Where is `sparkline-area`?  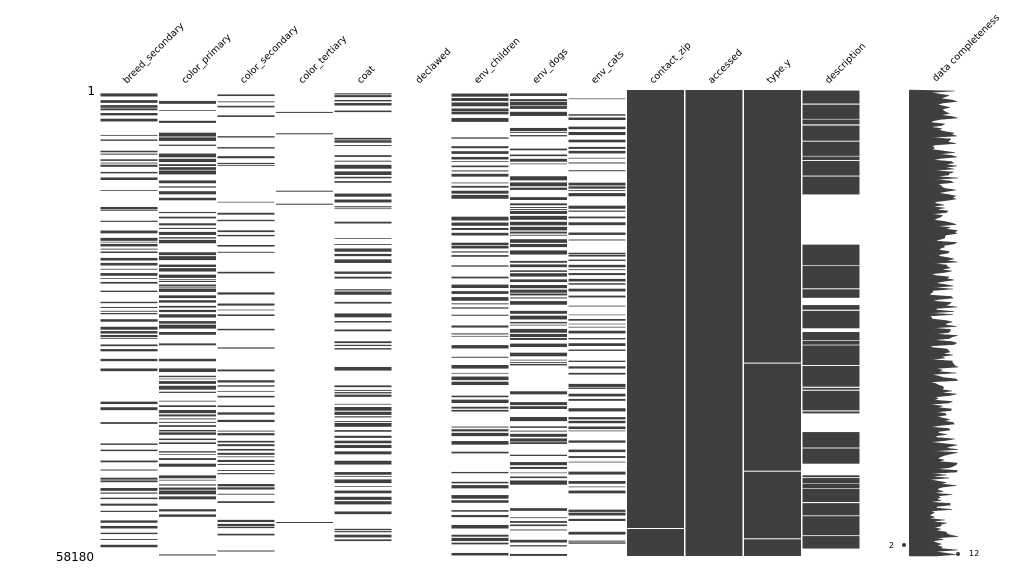 sparkline-area is located at coordinates (934, 323).